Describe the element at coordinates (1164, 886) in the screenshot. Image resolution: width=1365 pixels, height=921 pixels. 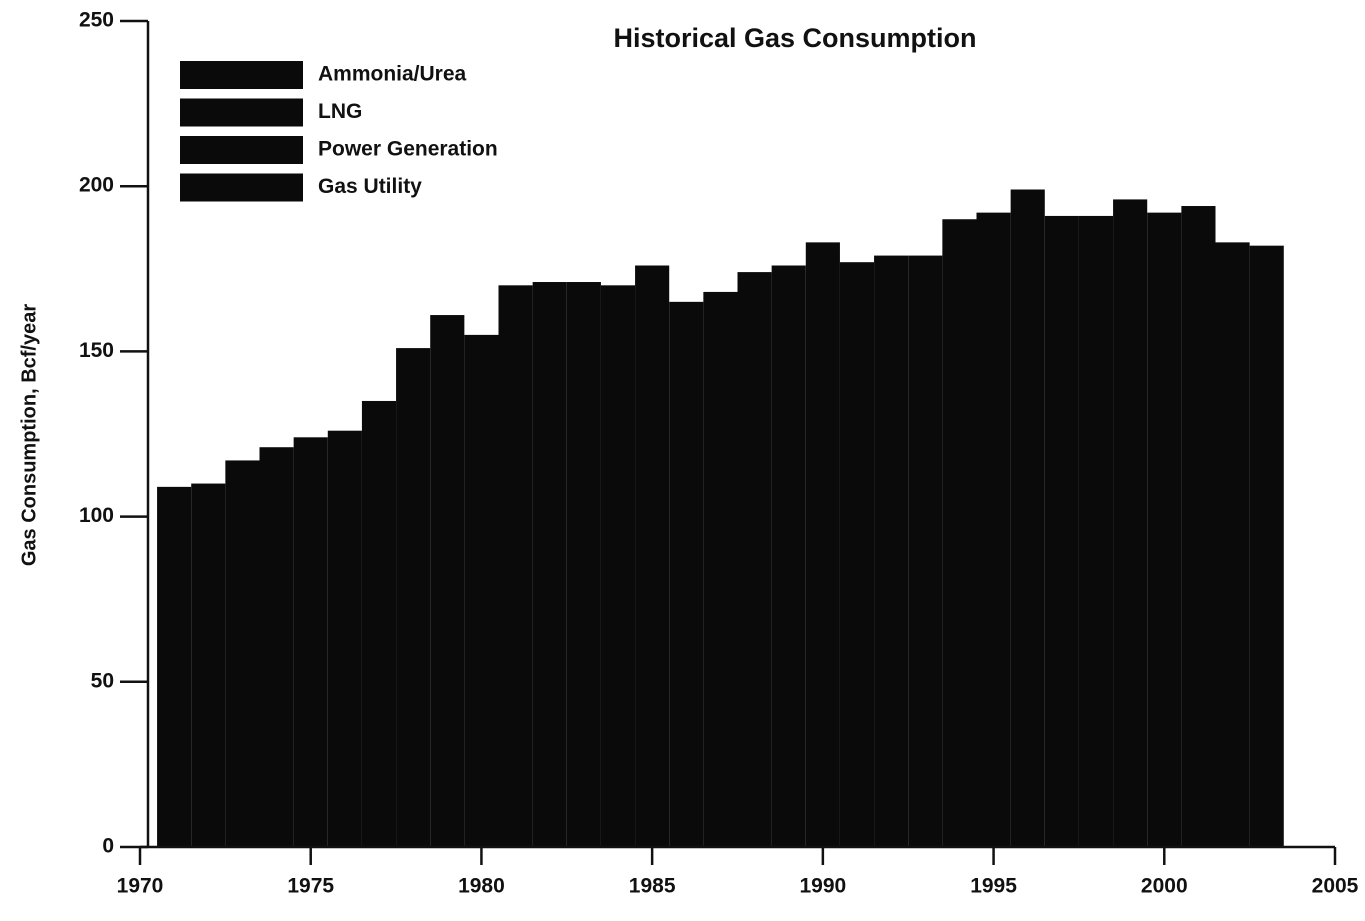
I see `x-tick-label: 2000` at that location.